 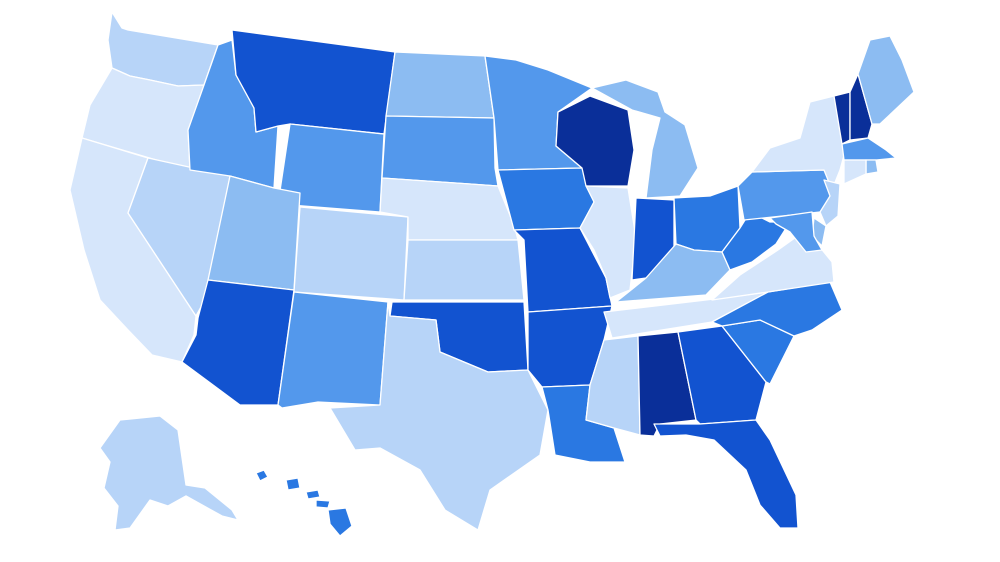 I want to click on state-wisconsin, so click(x=595, y=141).